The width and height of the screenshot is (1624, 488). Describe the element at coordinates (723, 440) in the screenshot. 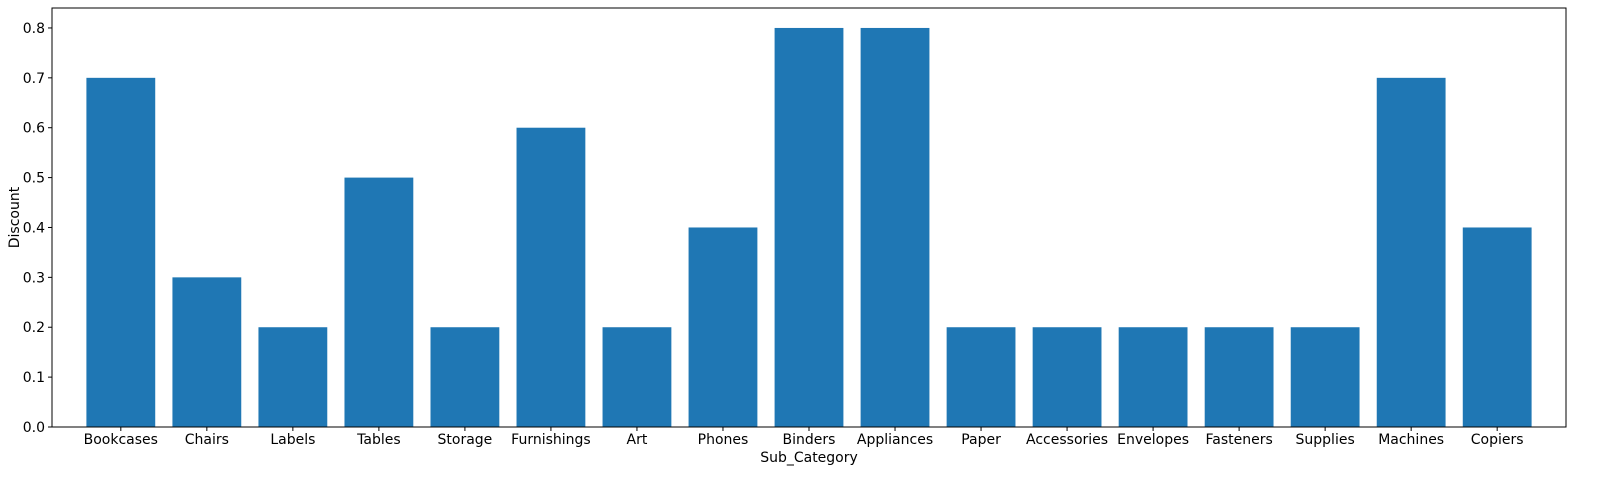

I see `x-tick-label: Phones` at that location.